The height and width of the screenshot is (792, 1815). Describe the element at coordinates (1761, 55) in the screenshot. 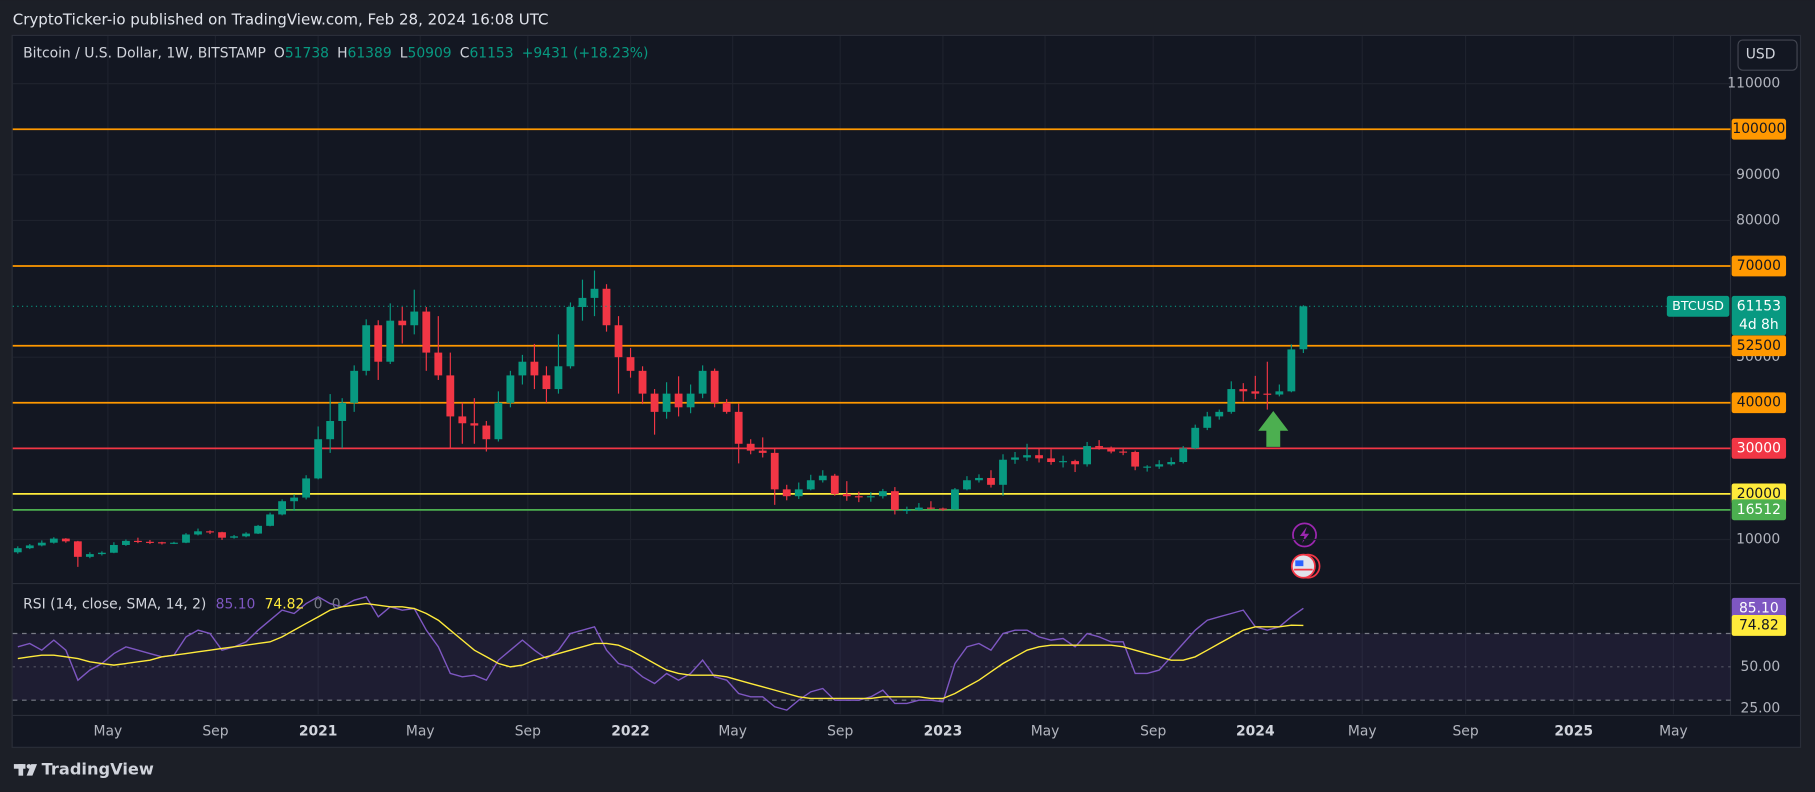

I see `currency: USD` at that location.